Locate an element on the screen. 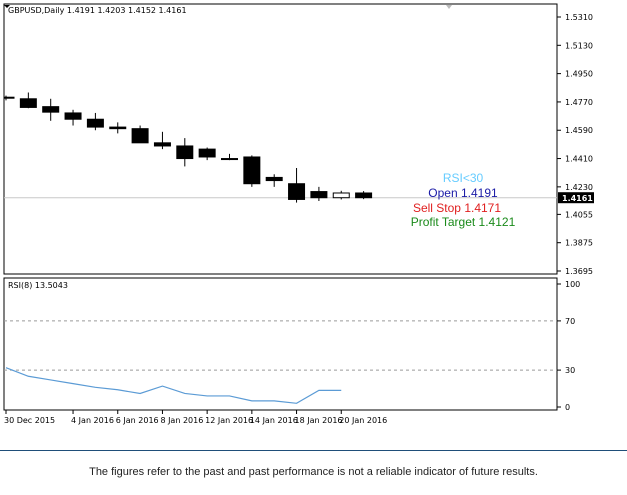 The image size is (627, 495). rsi-title: RSI(8) 13.5043 is located at coordinates (38, 285).